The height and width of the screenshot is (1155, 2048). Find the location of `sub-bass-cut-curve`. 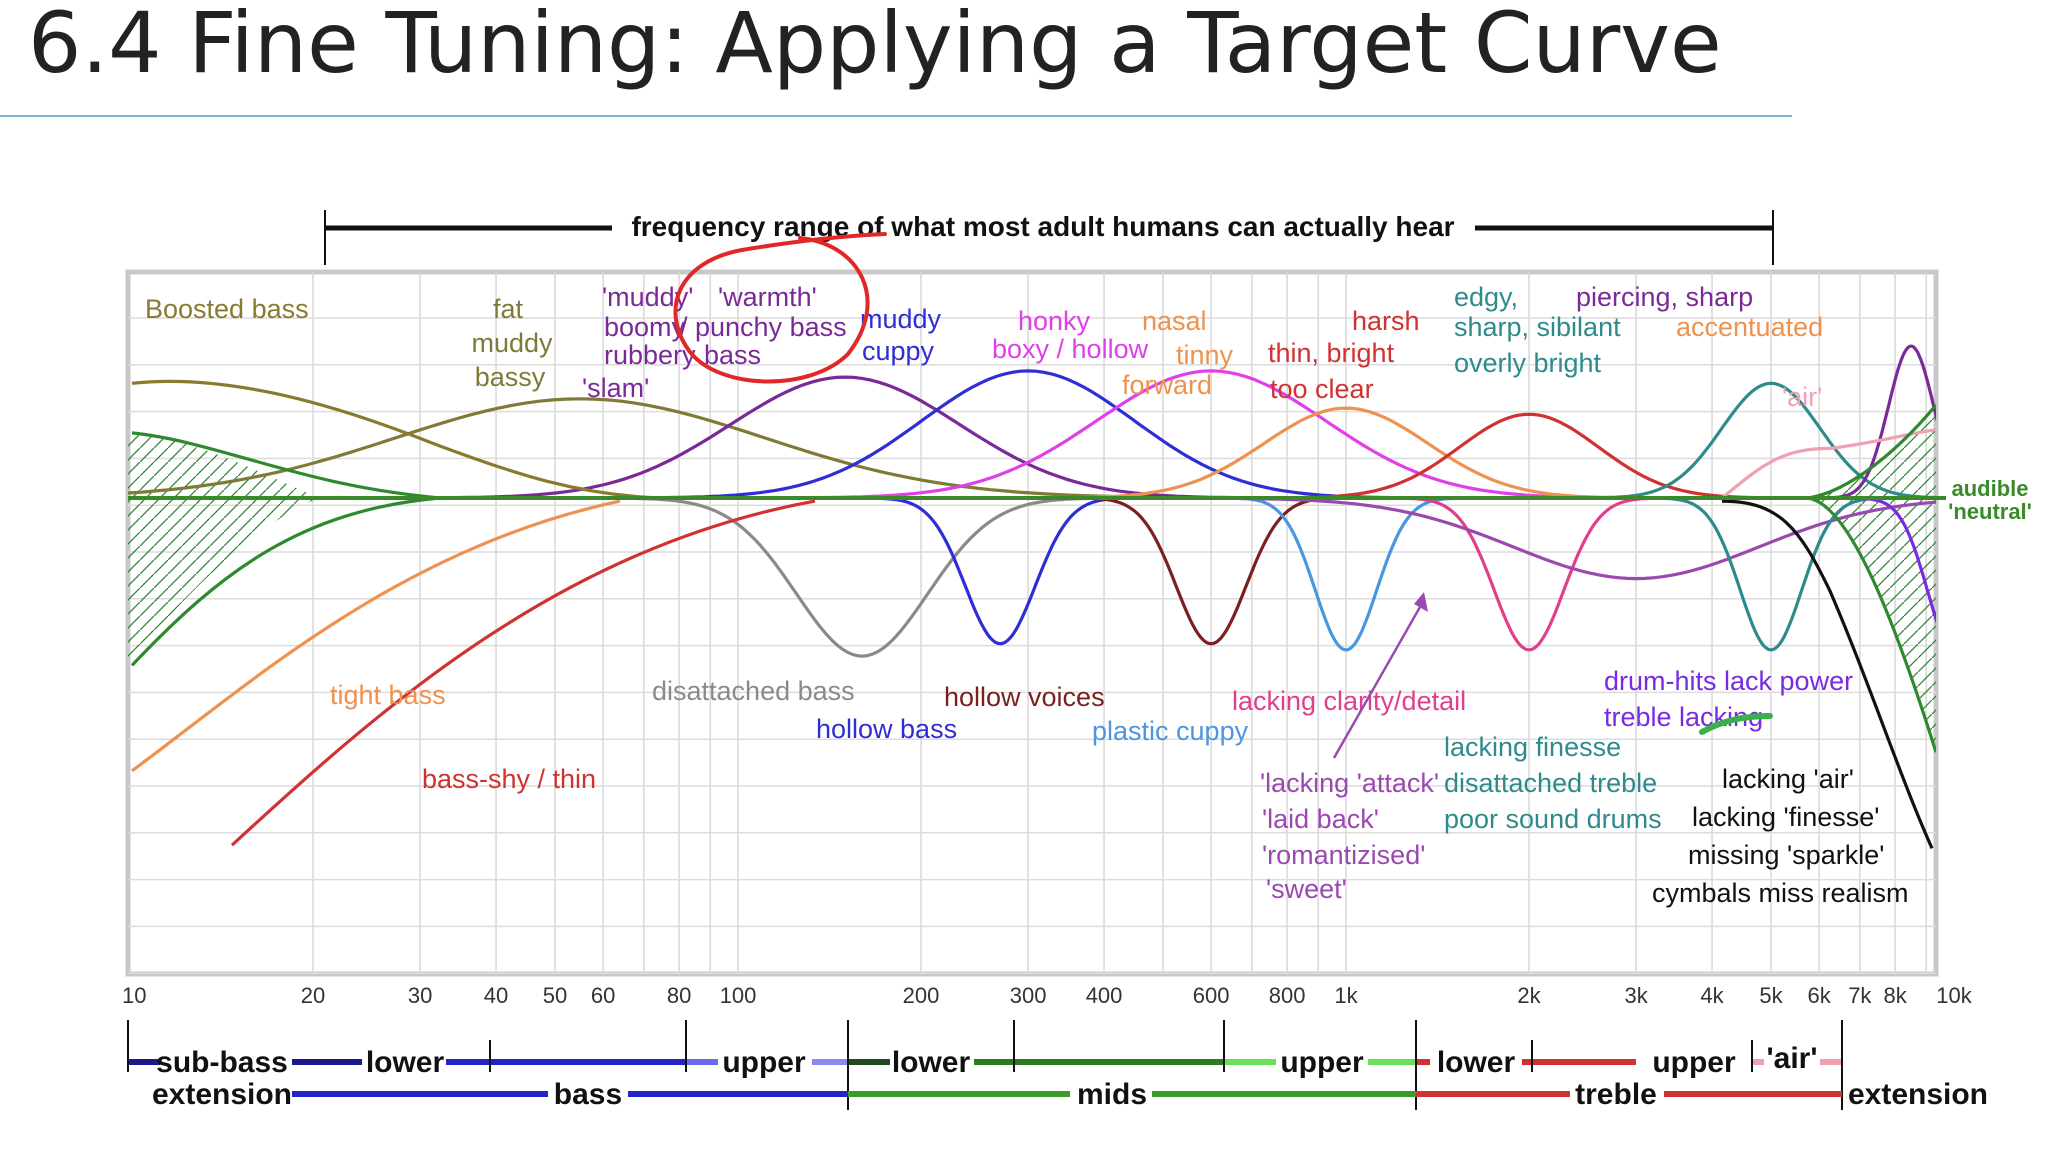

sub-bass-cut-curve is located at coordinates (285, 581).